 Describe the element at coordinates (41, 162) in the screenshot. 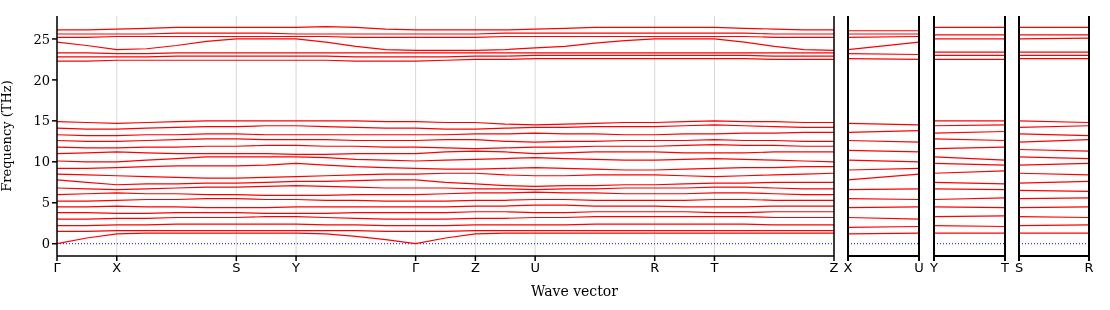

I see `y-tick-label: 10` at that location.